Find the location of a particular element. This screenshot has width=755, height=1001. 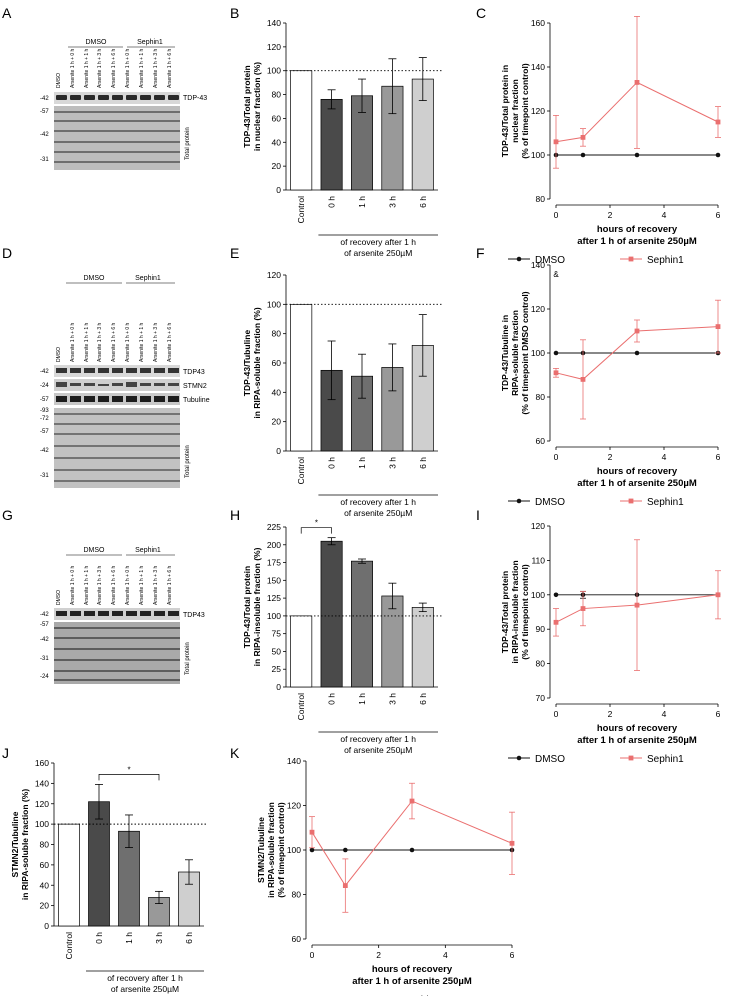

b-caption-line1: of recovery after 1 h is located at coordinates (378, 242).